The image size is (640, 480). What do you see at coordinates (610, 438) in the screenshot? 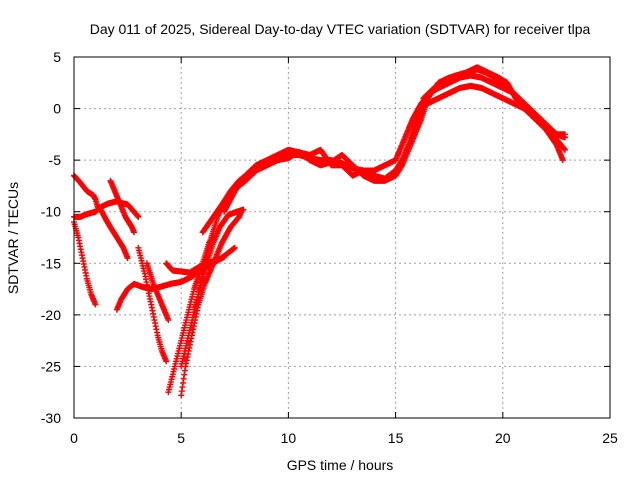
I see `x-tick-label: 25` at bounding box center [610, 438].